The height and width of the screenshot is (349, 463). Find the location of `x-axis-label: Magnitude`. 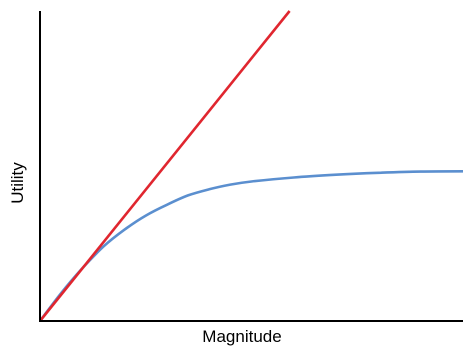

x-axis-label: Magnitude is located at coordinates (241, 336).